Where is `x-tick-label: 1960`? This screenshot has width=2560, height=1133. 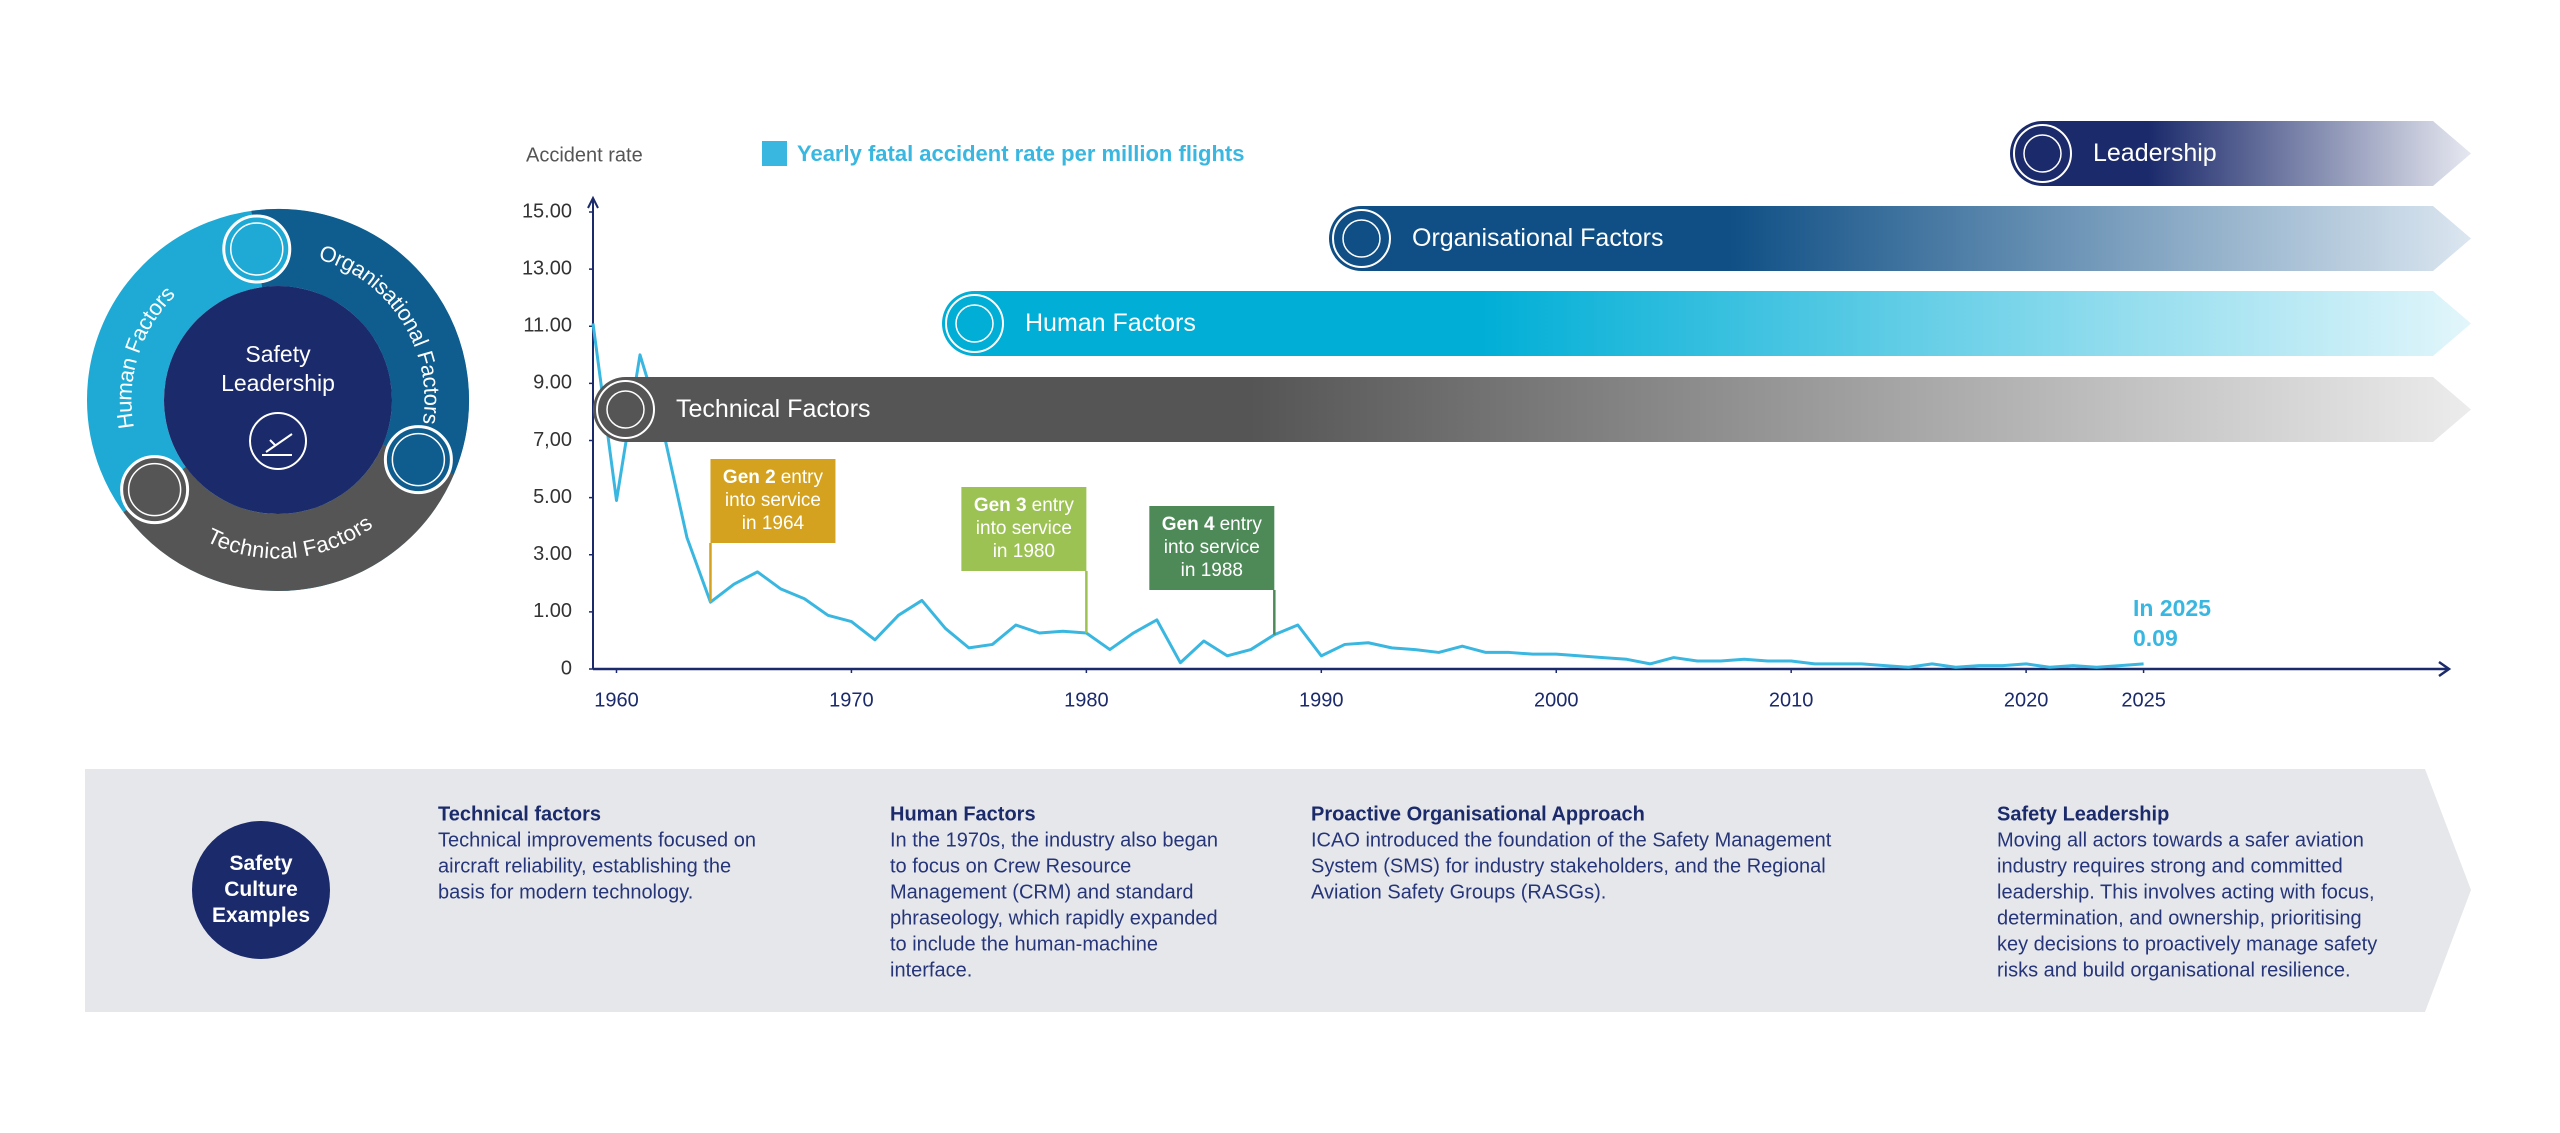 x-tick-label: 1960 is located at coordinates (616, 700).